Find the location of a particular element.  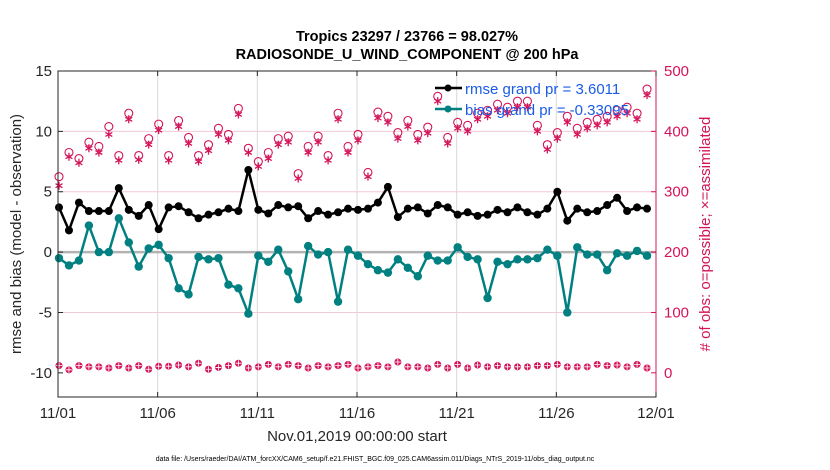

right-y-tick-label: 500 is located at coordinates (676, 71).